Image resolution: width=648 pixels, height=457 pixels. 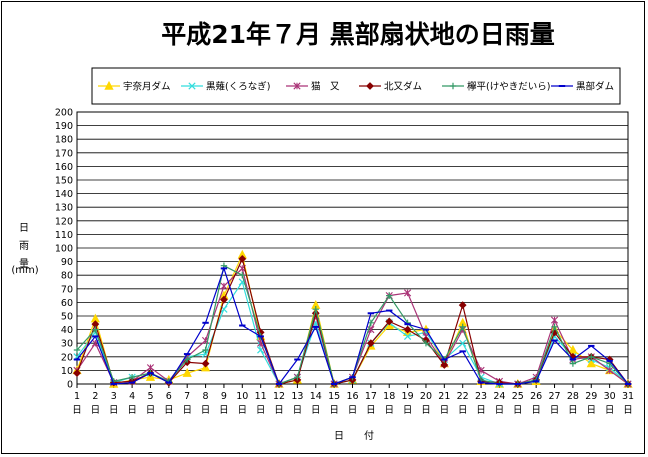 I want to click on x-tick-label: 7, so click(x=187, y=396).